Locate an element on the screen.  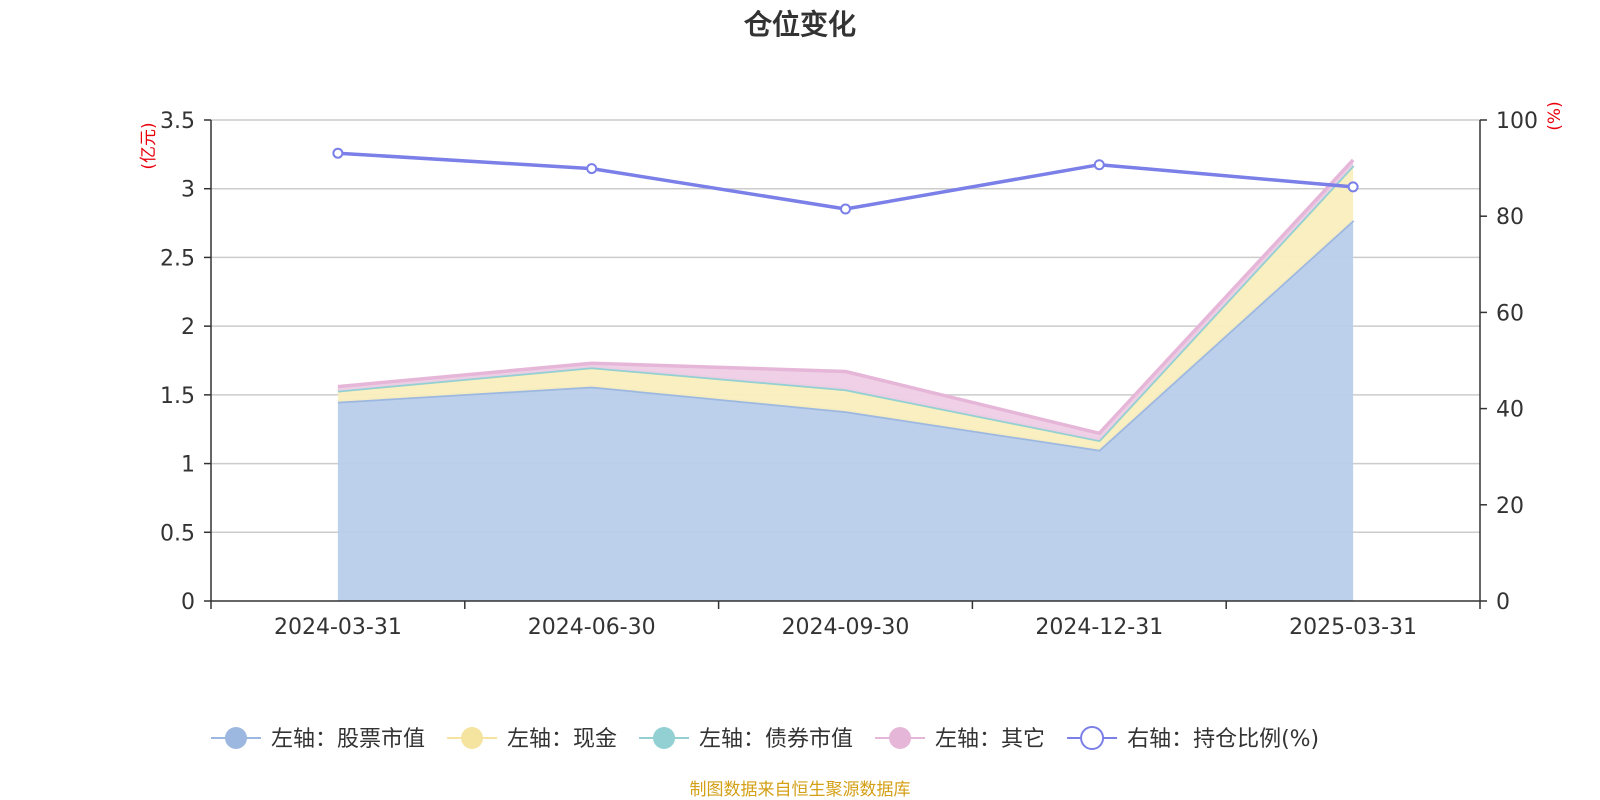
legend: 左轴：股票市值 左轴：现金 左轴：债券市值 左轴：其它 右轴：持仓比例(%) is located at coordinates (765, 739).